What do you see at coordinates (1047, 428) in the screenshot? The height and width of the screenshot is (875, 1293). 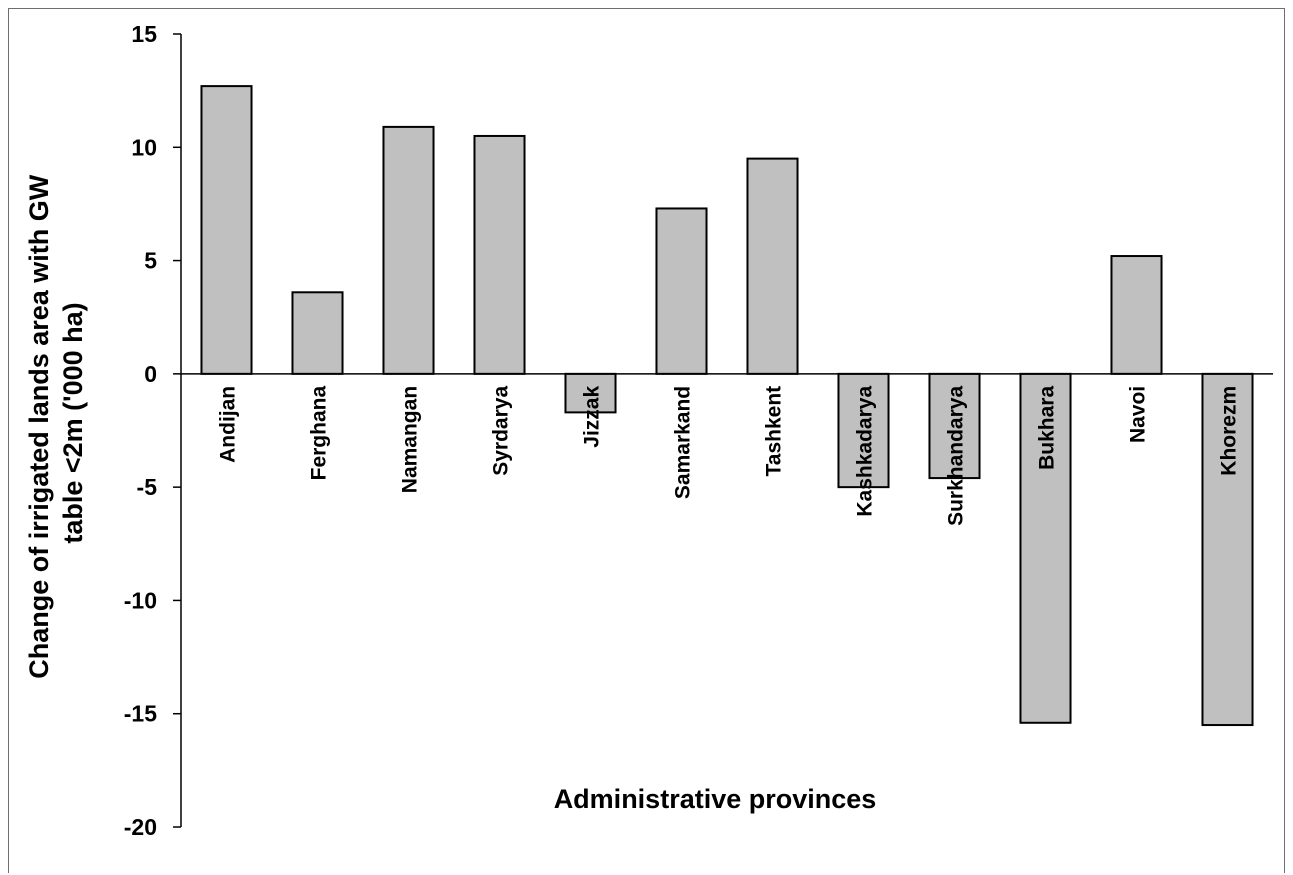 I see `category-label-bukhara: Bukhara` at bounding box center [1047, 428].